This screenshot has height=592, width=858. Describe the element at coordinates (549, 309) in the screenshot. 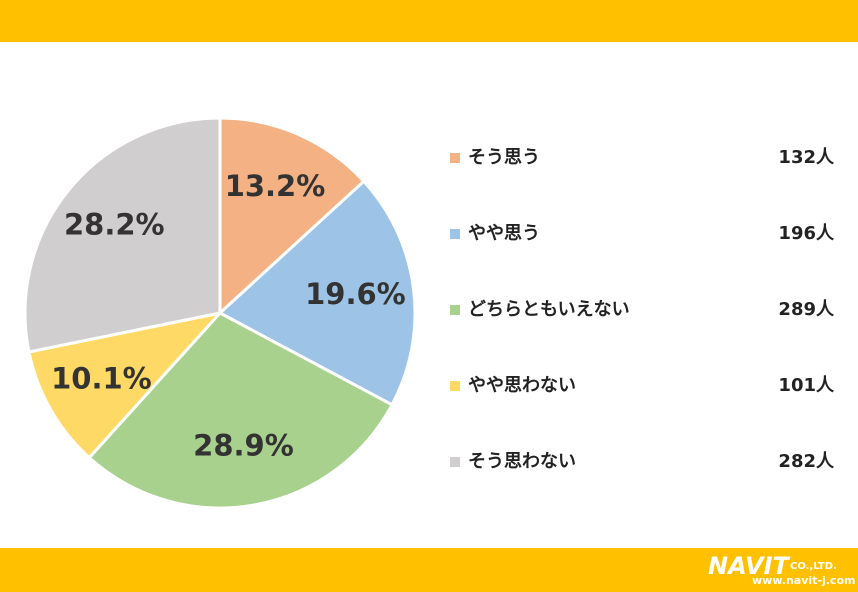

I see `legend-label: どちらともいえない` at that location.